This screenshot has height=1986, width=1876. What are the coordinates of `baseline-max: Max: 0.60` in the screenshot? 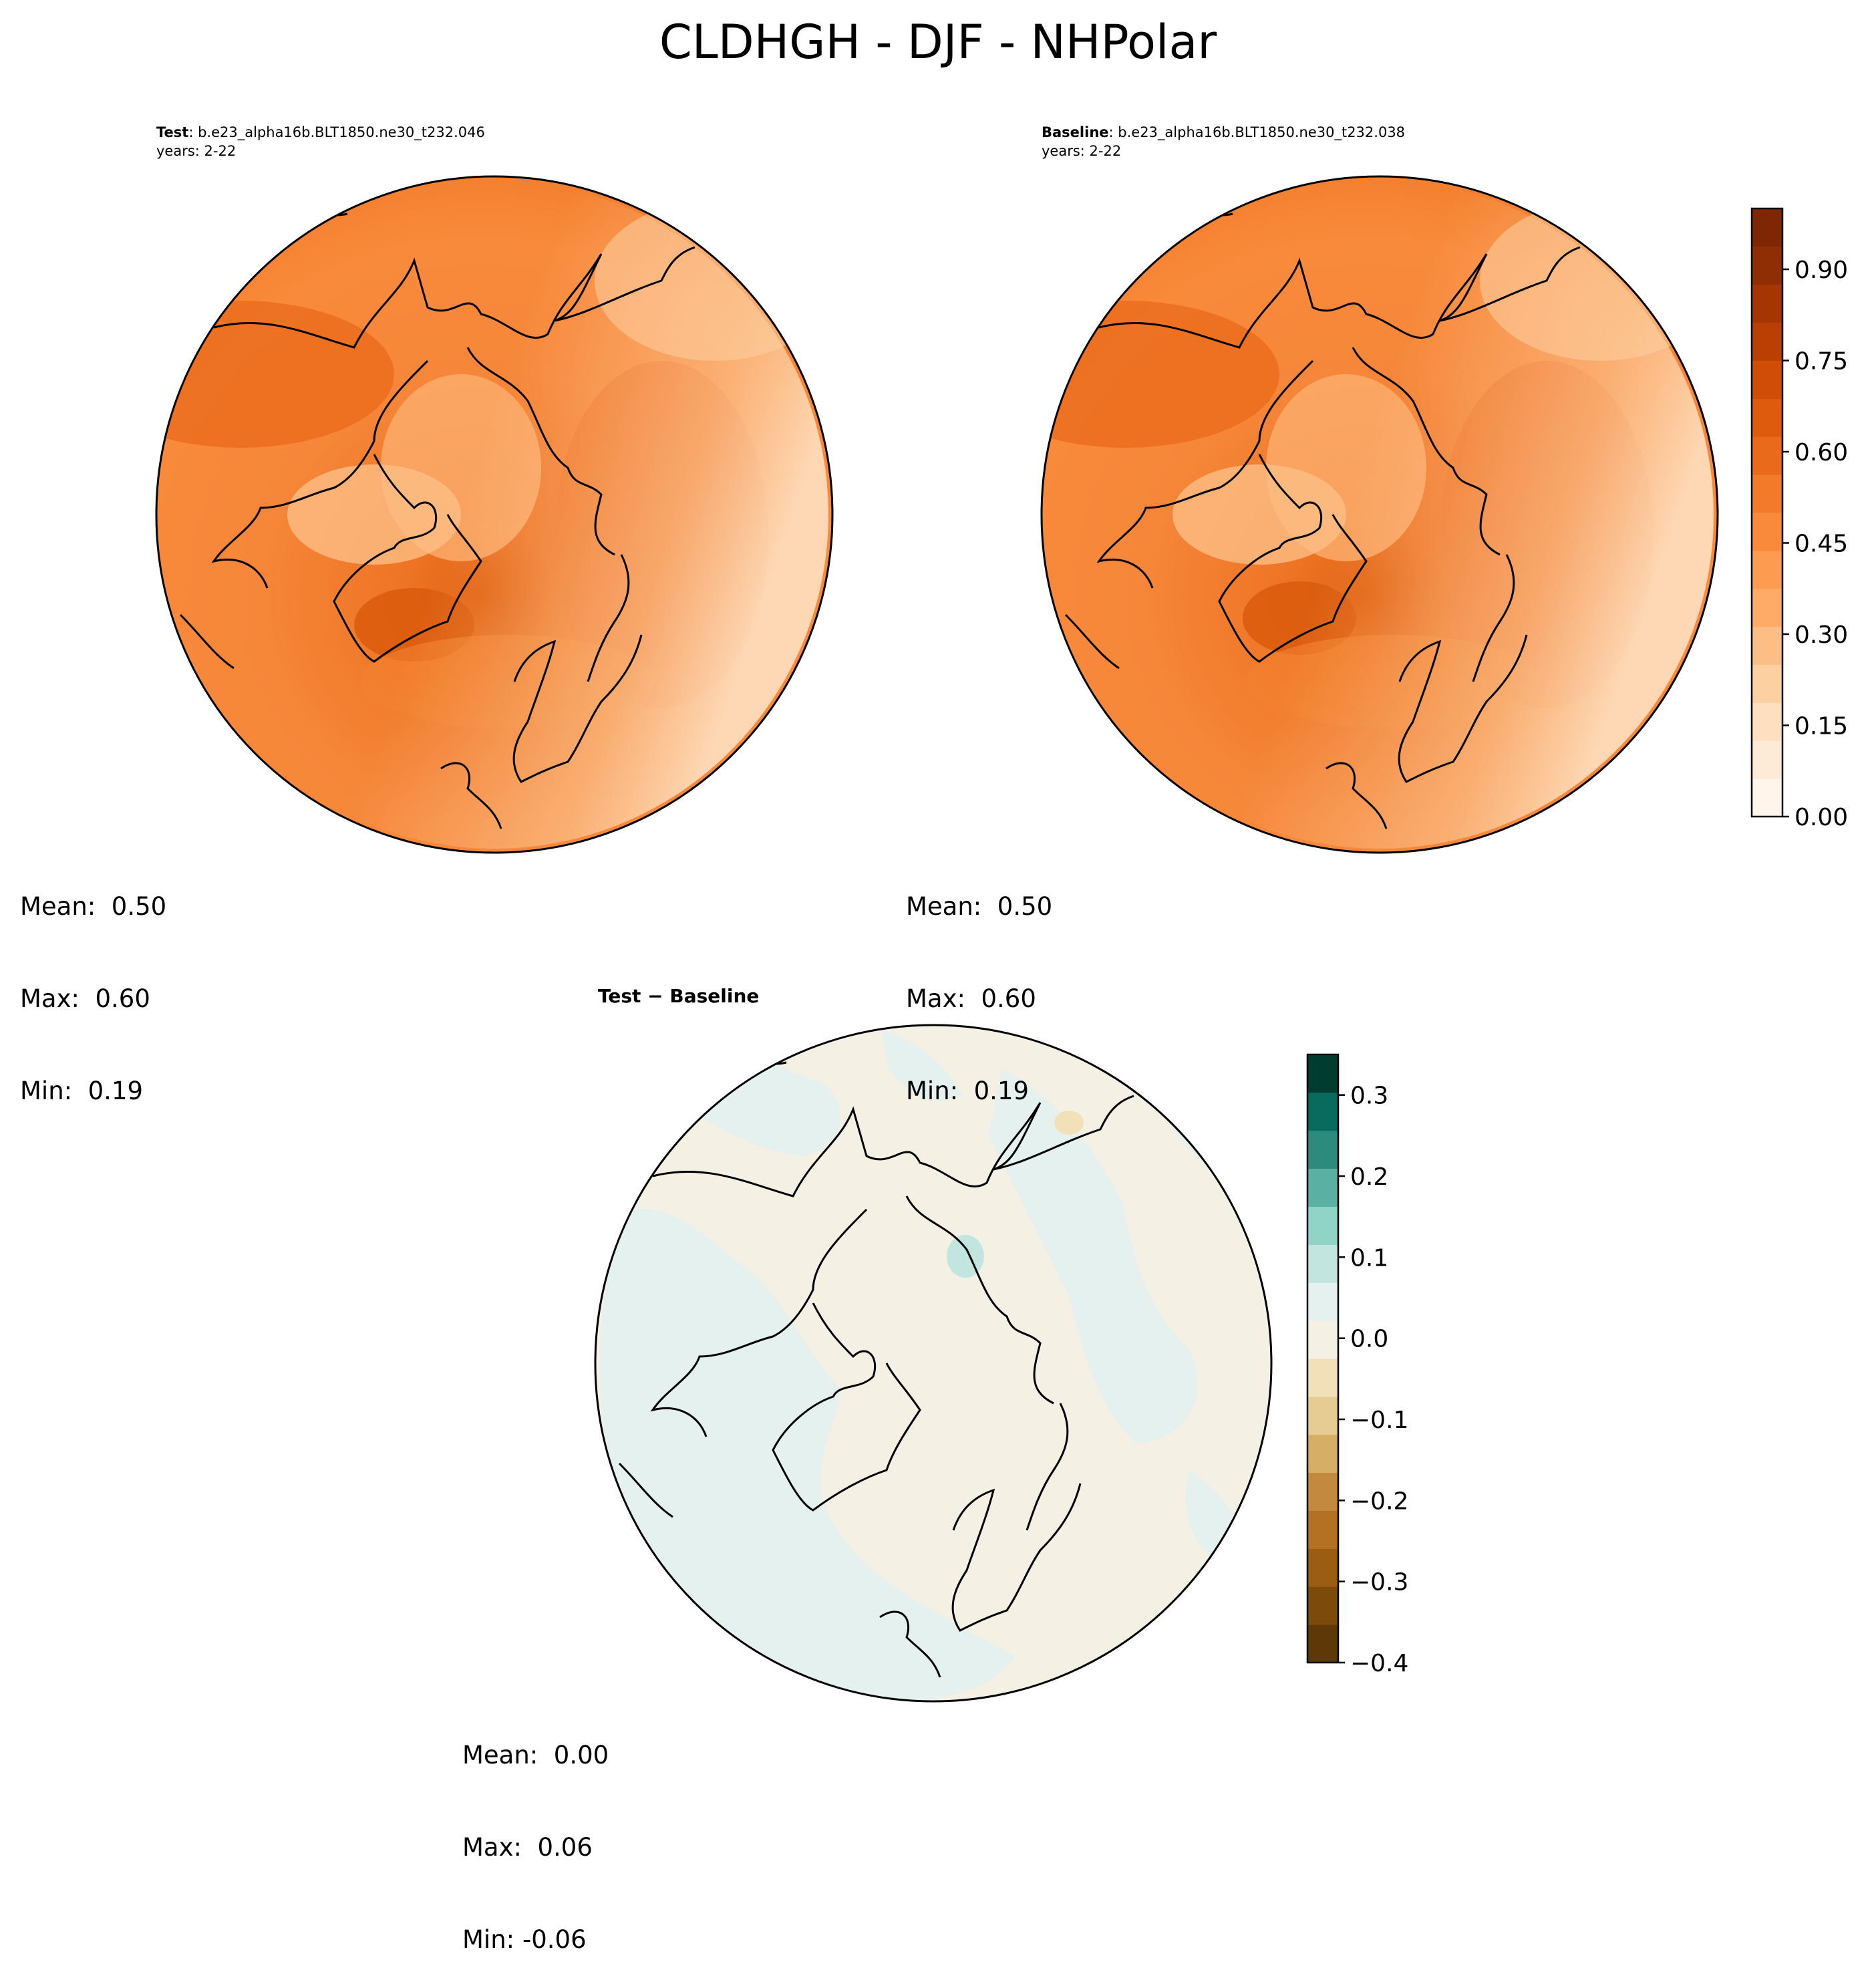 It's located at (971, 998).